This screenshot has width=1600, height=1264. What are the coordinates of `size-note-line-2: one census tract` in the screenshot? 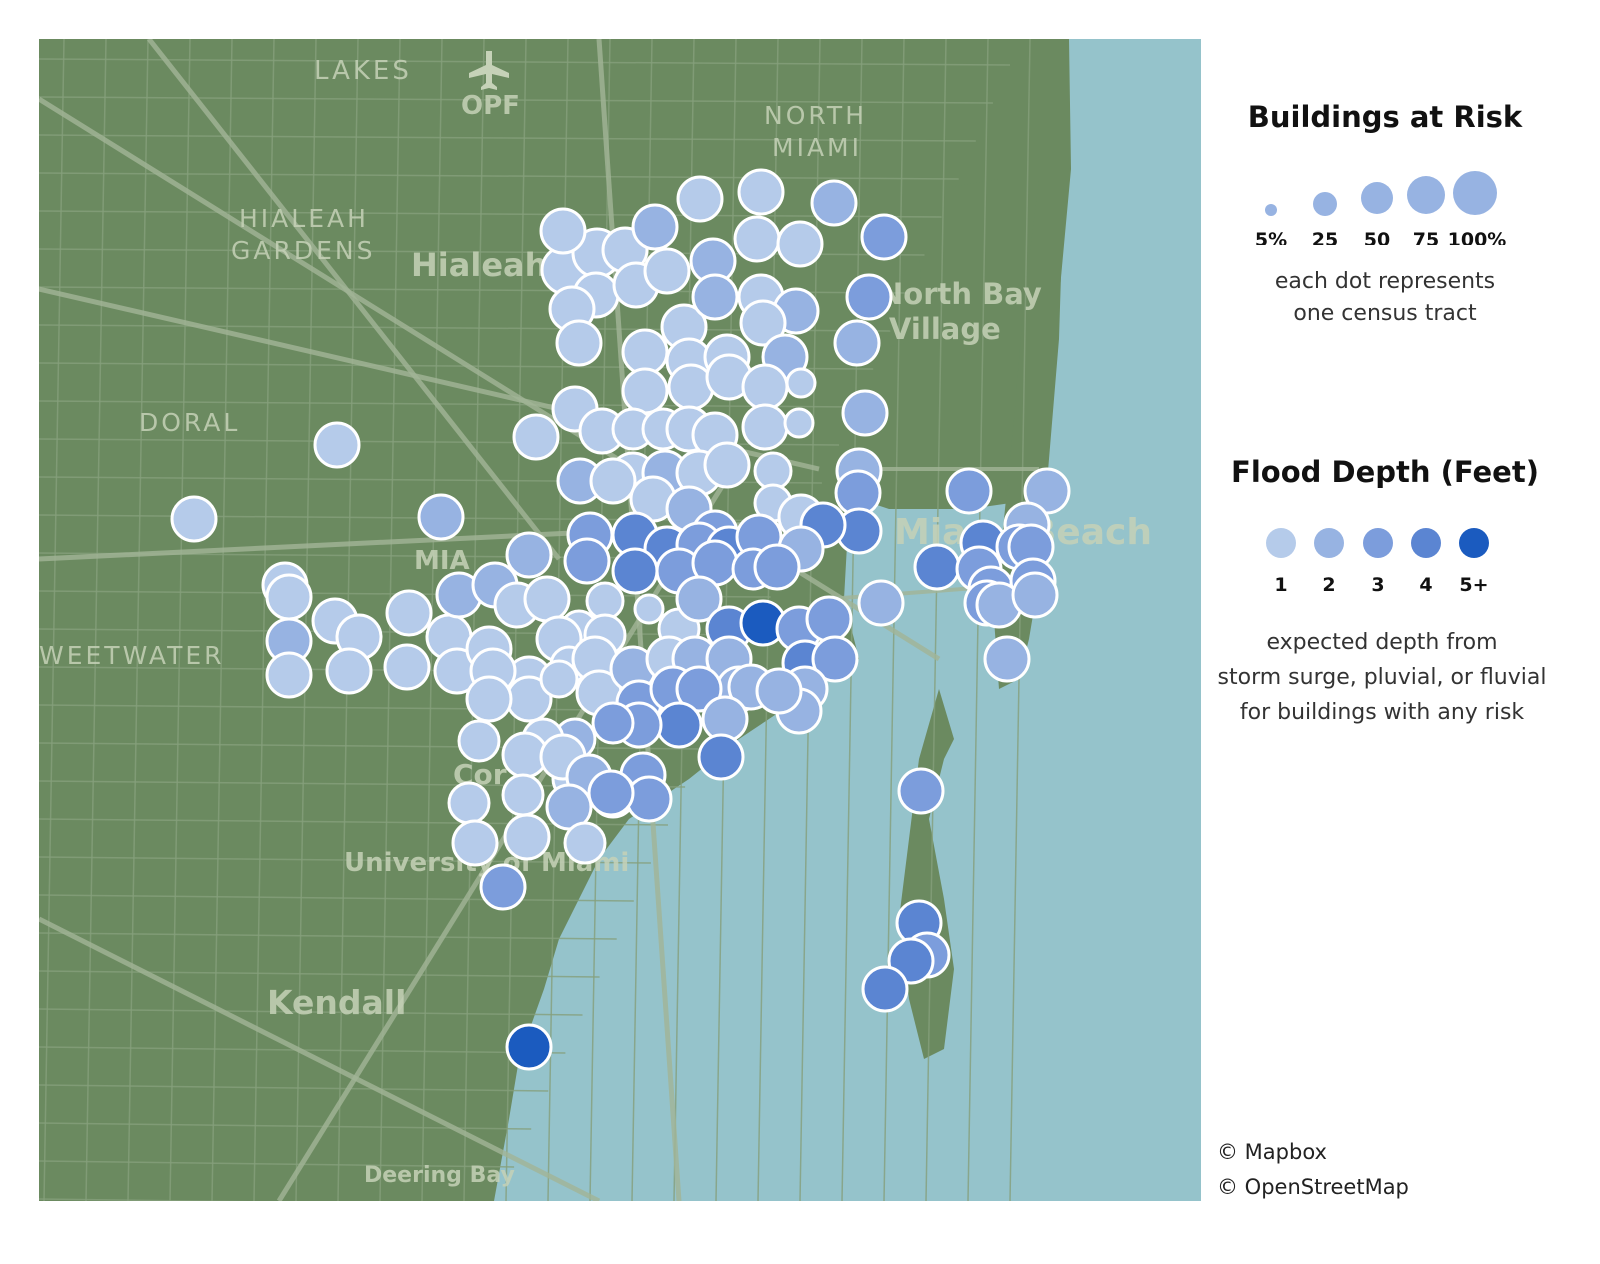 It's located at (1385, 313).